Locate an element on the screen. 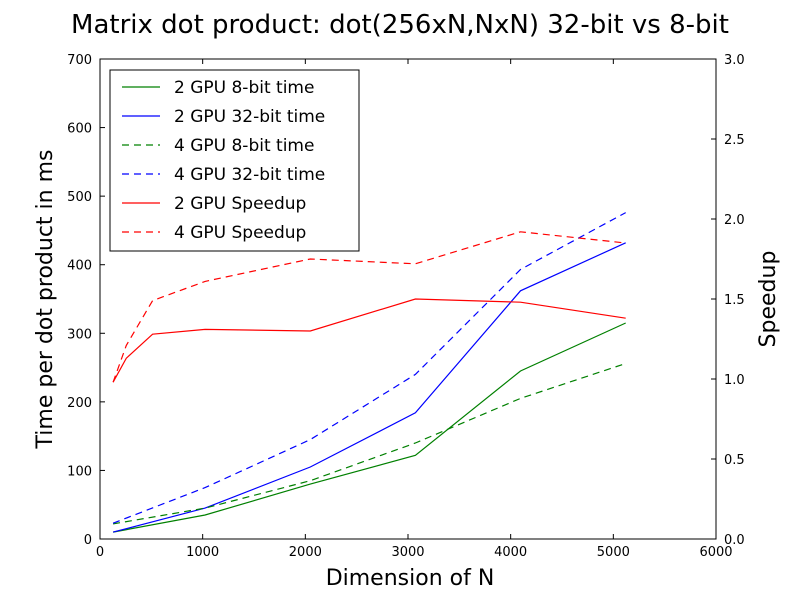 Image resolution: width=800 pixels, height=600 pixels. x-tick-label: 0 is located at coordinates (100, 552).